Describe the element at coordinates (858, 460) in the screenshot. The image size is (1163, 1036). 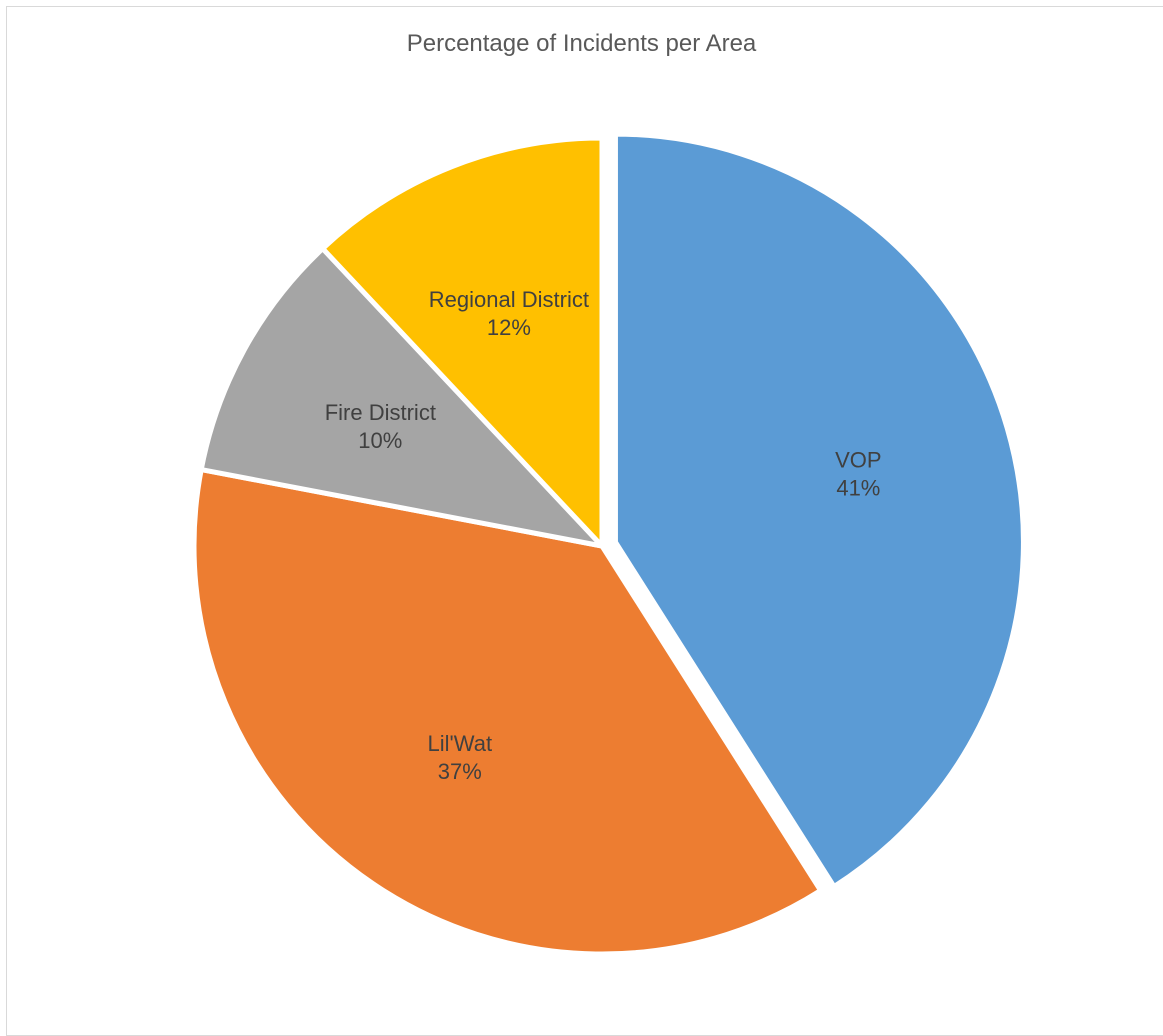
I see `slice-label-vop: VOP` at that location.